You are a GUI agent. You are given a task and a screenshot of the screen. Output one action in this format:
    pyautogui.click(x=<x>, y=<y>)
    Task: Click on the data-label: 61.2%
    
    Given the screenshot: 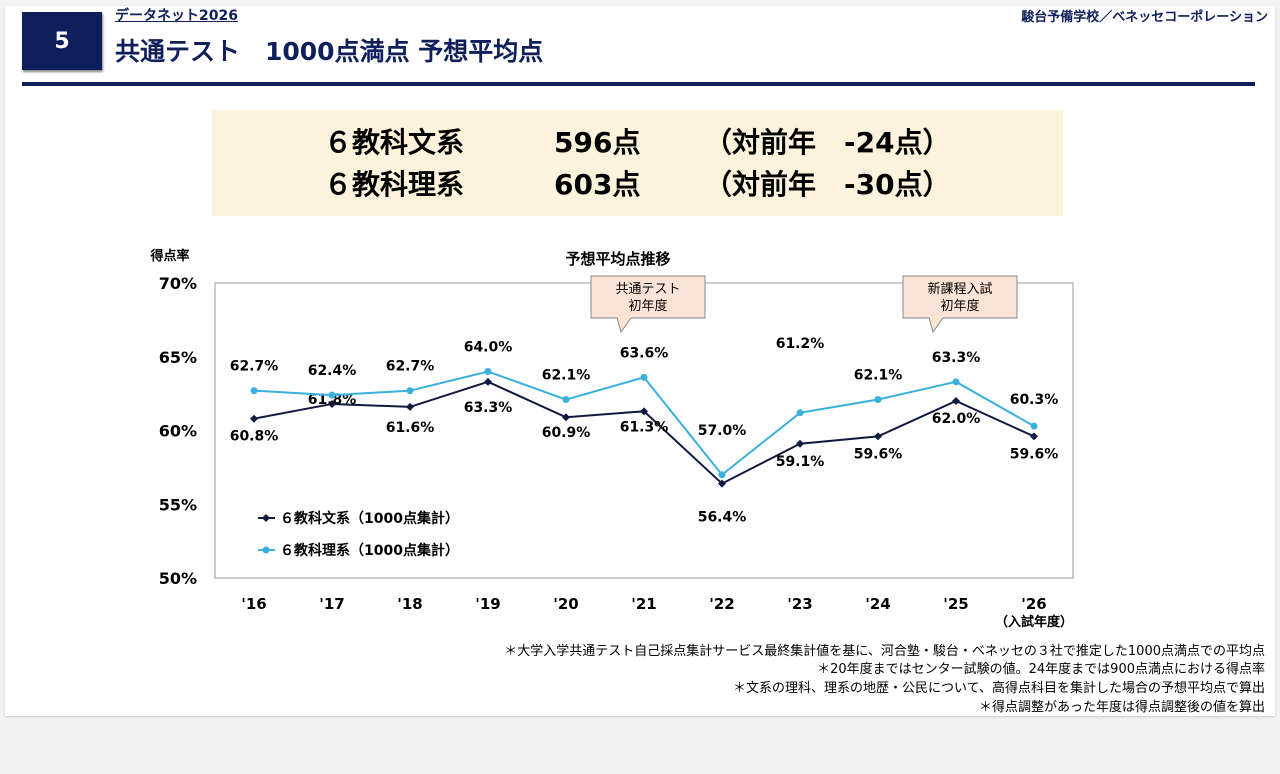 What is the action you would take?
    pyautogui.click(x=800, y=344)
    